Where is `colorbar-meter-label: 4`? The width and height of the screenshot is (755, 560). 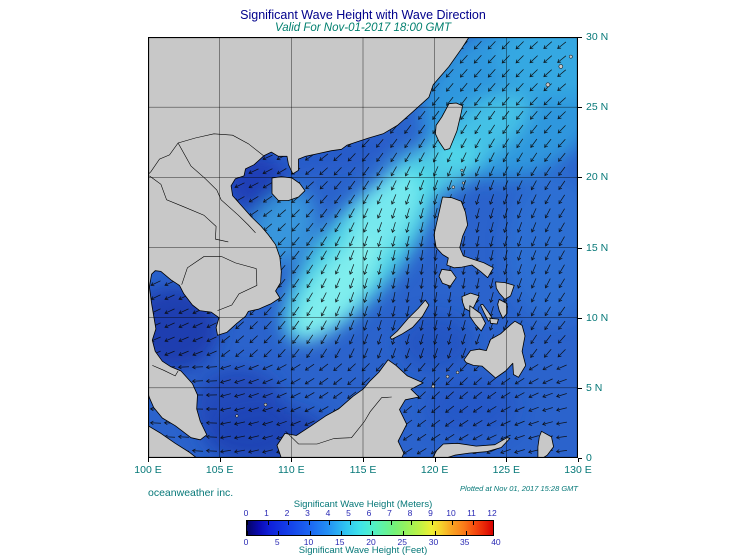 colorbar-meter-label: 4 is located at coordinates (328, 513).